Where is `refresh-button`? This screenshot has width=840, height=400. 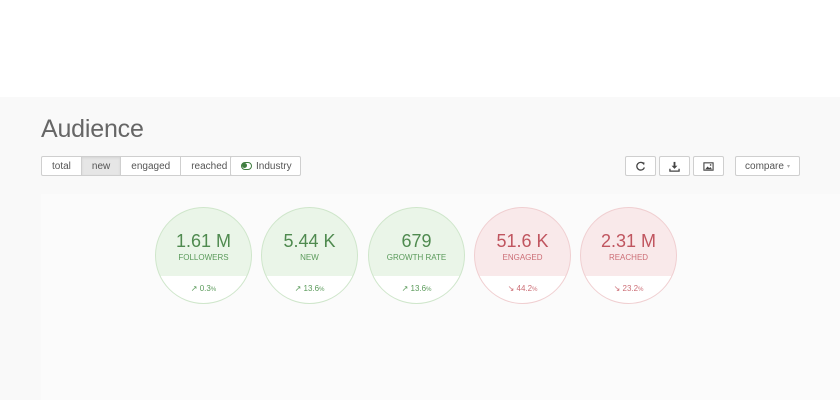 refresh-button is located at coordinates (640, 166).